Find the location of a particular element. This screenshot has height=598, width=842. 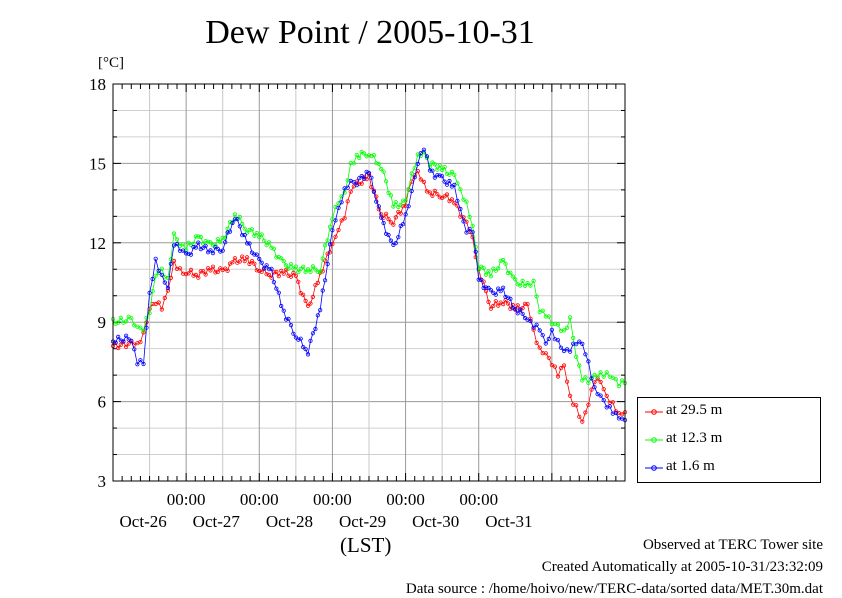

legend-label: at 12.3 m is located at coordinates (694, 438).